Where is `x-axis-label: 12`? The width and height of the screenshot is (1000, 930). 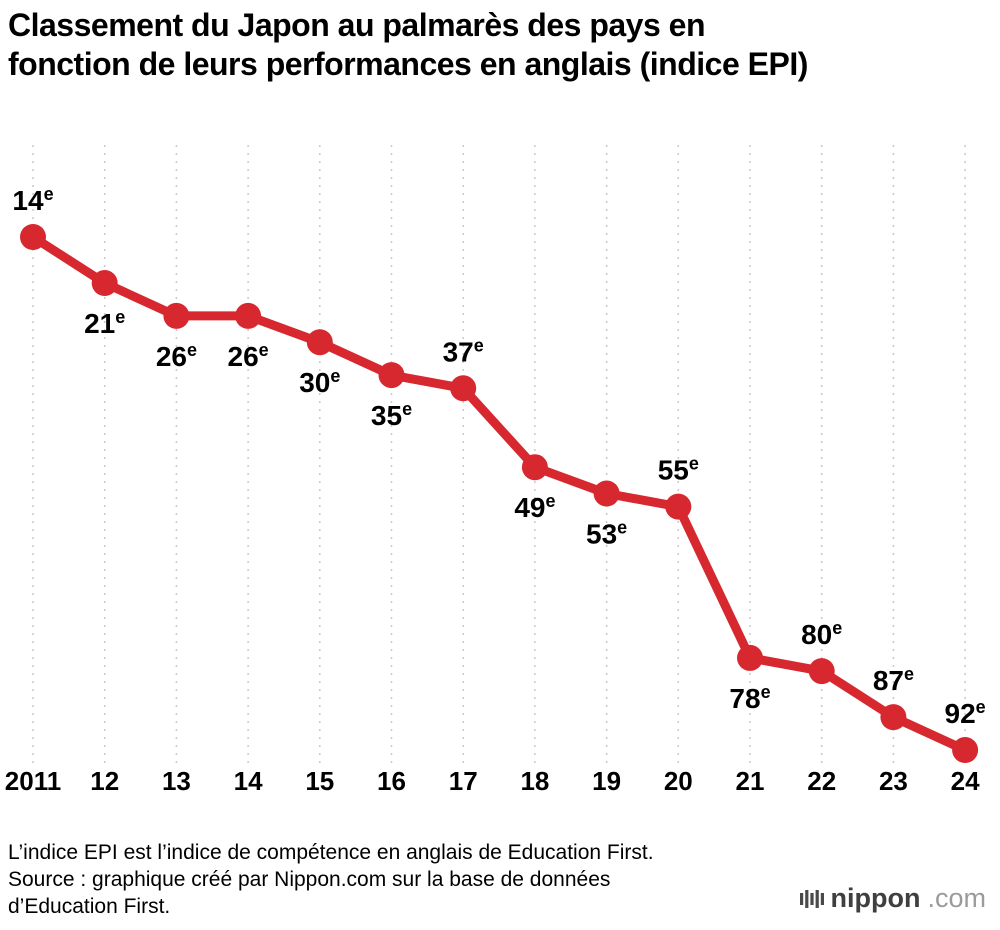 x-axis-label: 12 is located at coordinates (104, 781).